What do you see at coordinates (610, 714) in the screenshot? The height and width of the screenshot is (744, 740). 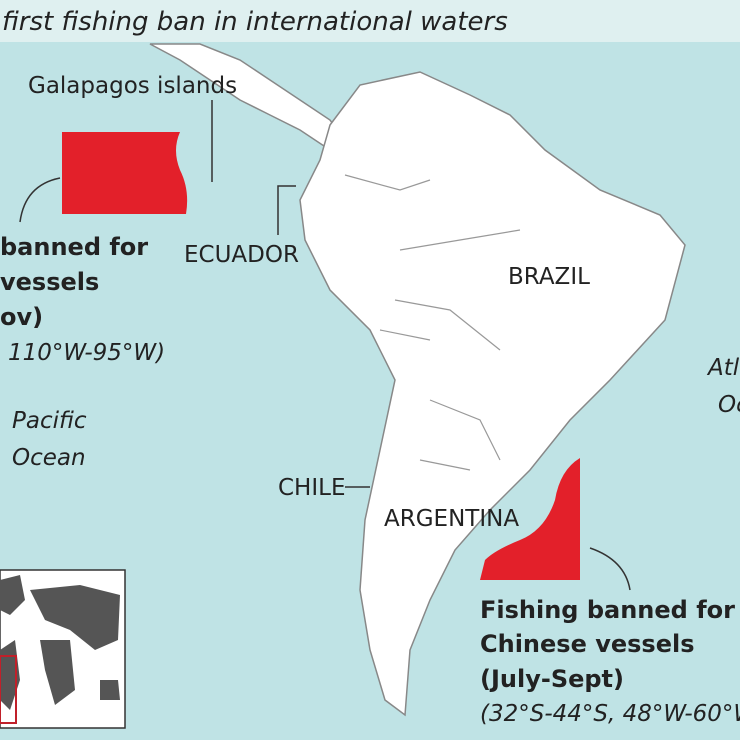 I see `callout: (32°S-44°S, 48°W-60°W` at bounding box center [610, 714].